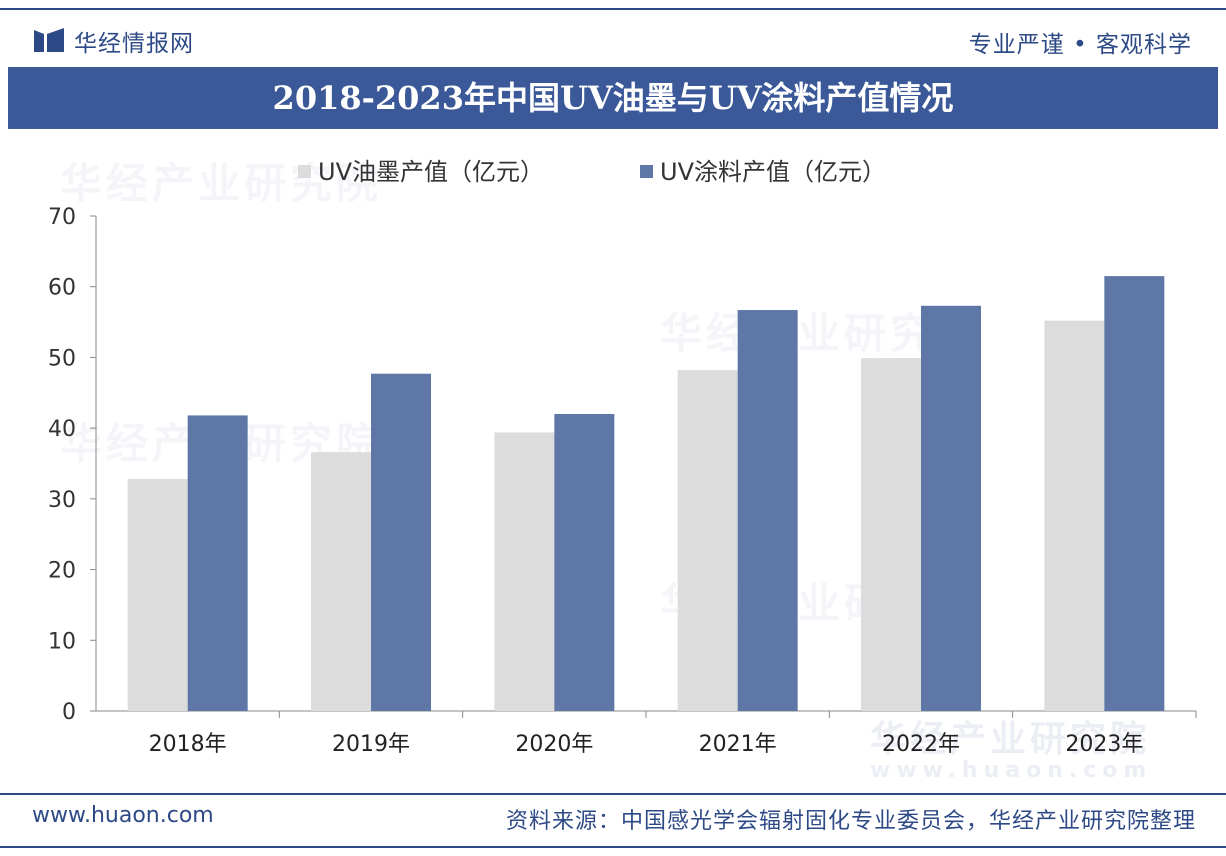 The image size is (1226, 856). What do you see at coordinates (773, 172) in the screenshot?
I see `legend-label-uv-coating: UV涂料产值（亿元）` at bounding box center [773, 172].